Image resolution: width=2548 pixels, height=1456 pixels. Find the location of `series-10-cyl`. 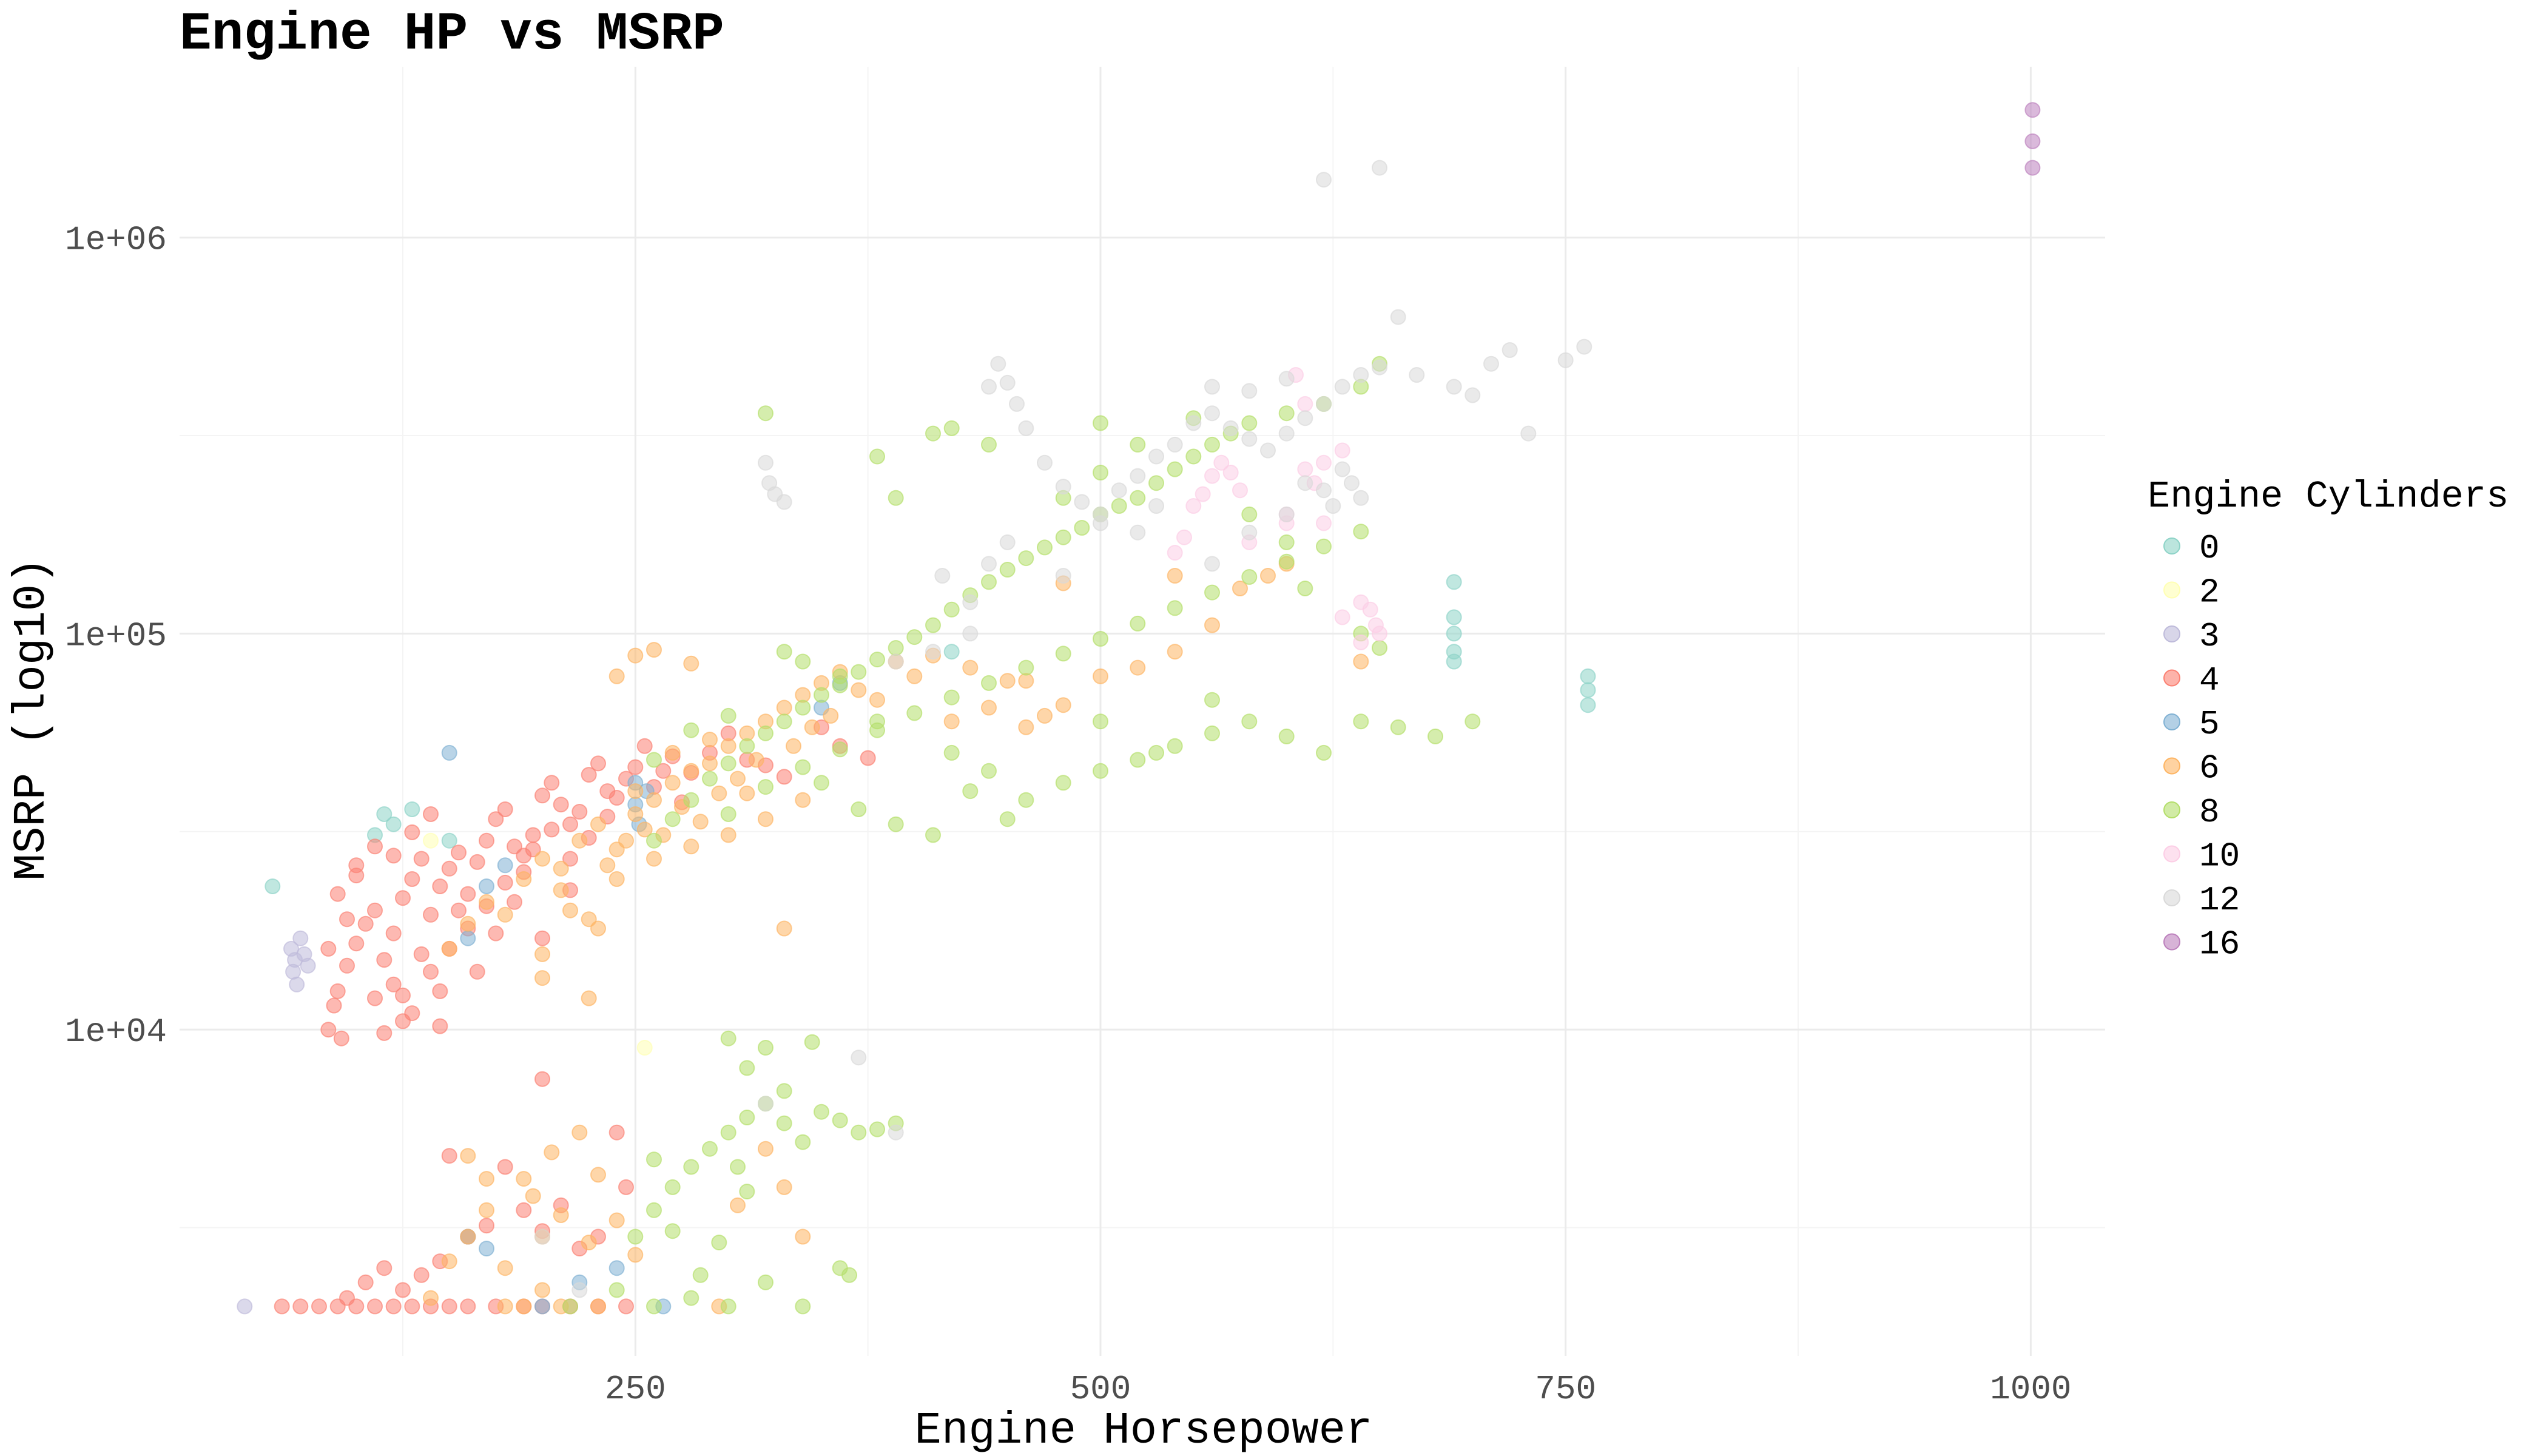

series-10-cyl is located at coordinates (1277, 508).